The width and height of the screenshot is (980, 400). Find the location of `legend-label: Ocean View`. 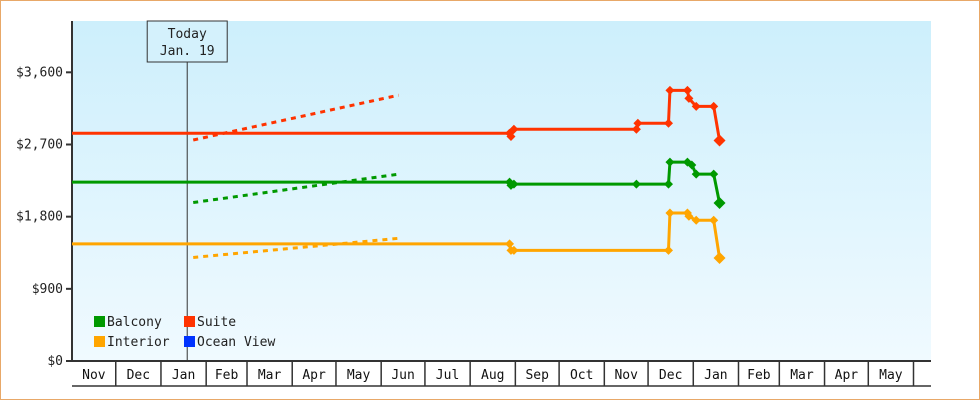

legend-label: Ocean View is located at coordinates (236, 342).